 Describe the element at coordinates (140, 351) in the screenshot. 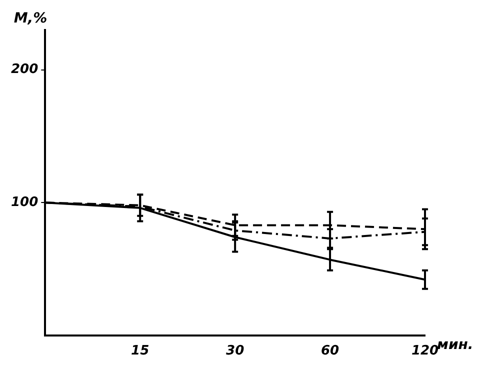

I see `x-tick-label: 15` at that location.